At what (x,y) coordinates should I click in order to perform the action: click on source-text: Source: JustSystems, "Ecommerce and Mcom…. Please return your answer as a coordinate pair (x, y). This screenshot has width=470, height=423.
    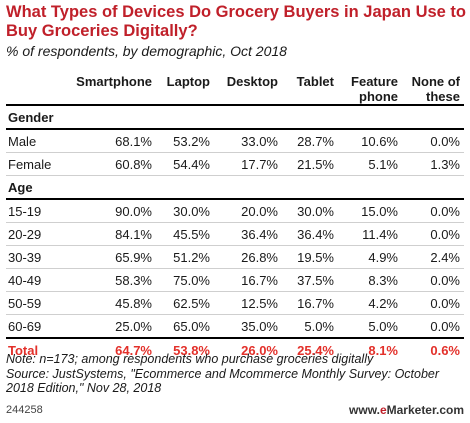
    Looking at the image, I should click on (223, 381).